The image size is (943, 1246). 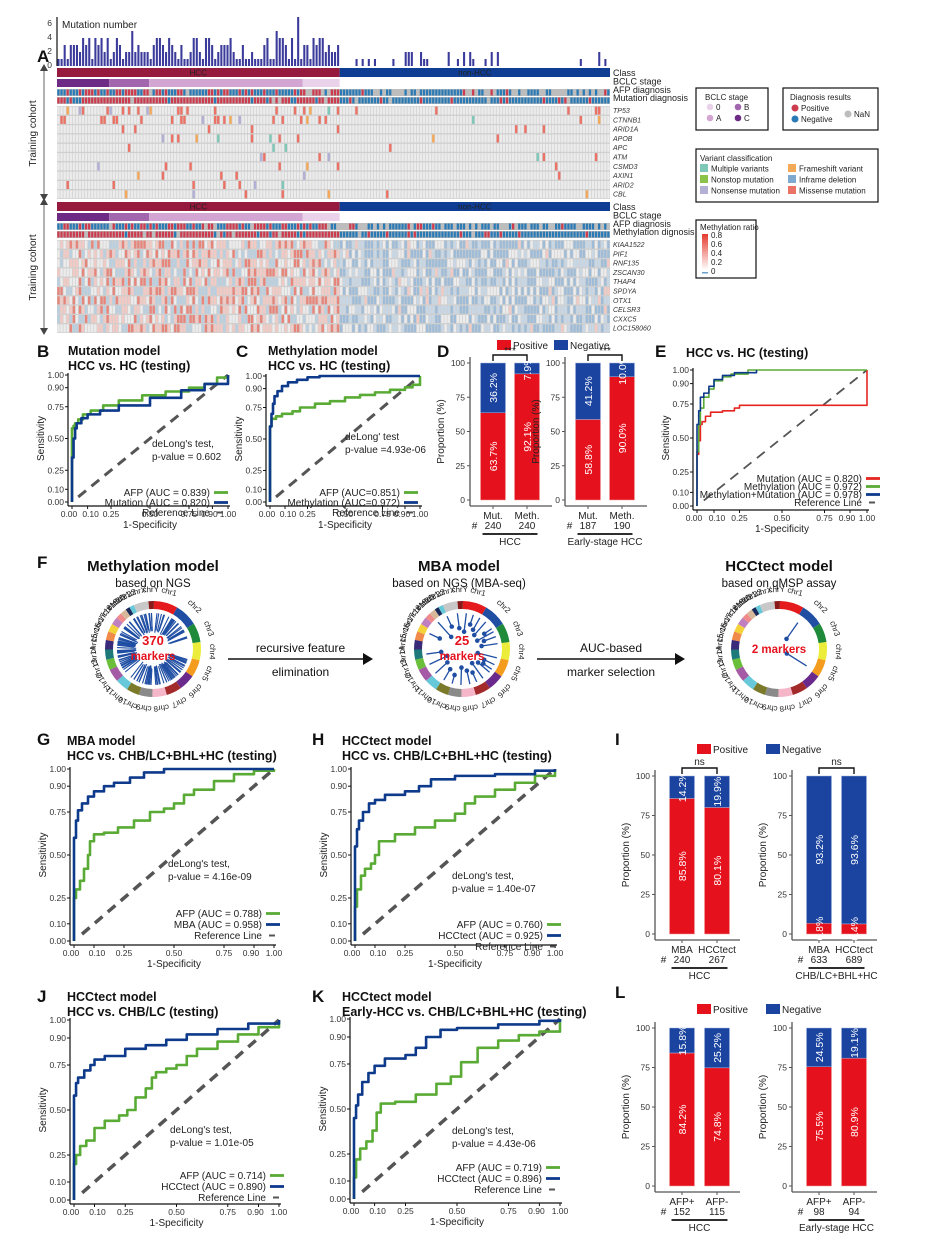 What do you see at coordinates (626, 264) in the screenshot?
I see `gene-label: RNF135` at bounding box center [626, 264].